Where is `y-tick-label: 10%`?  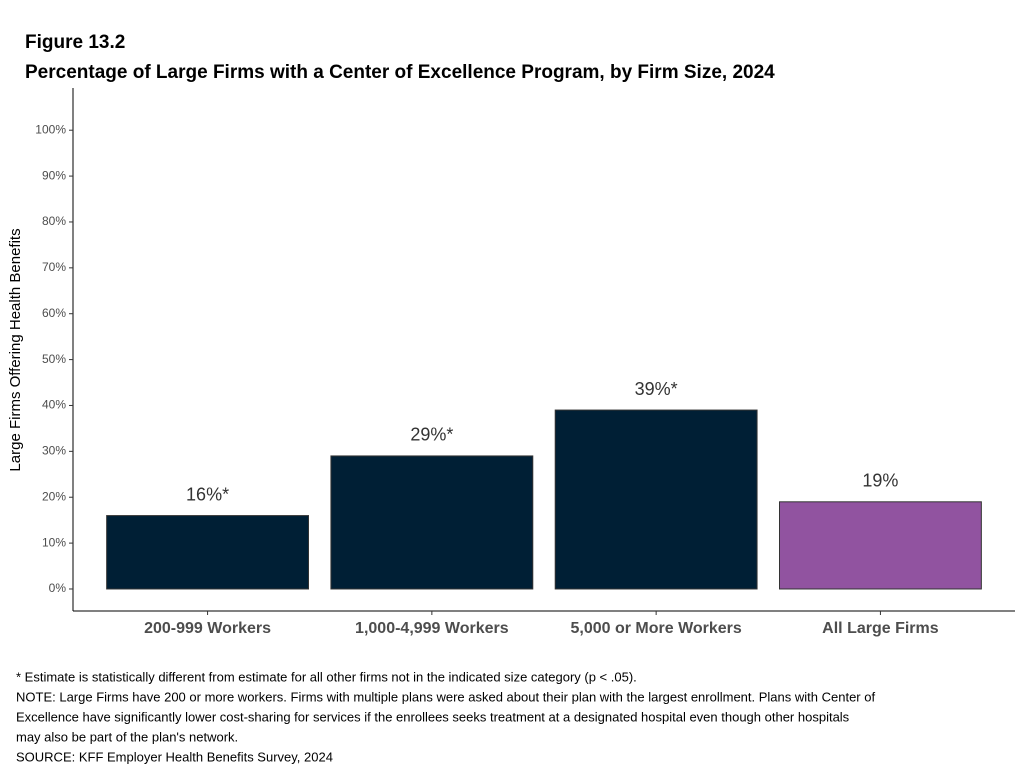 y-tick-label: 10% is located at coordinates (54, 542).